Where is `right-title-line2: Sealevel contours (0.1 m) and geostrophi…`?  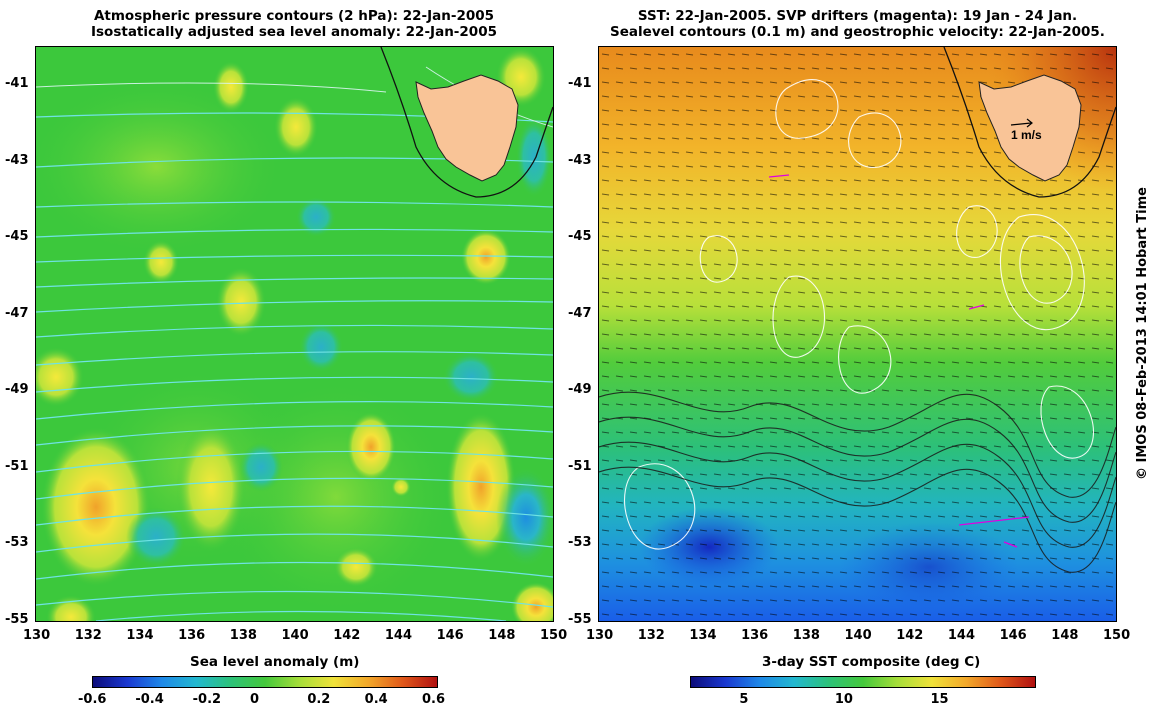 right-title-line2: Sealevel contours (0.1 m) and geostrophi… is located at coordinates (857, 32).